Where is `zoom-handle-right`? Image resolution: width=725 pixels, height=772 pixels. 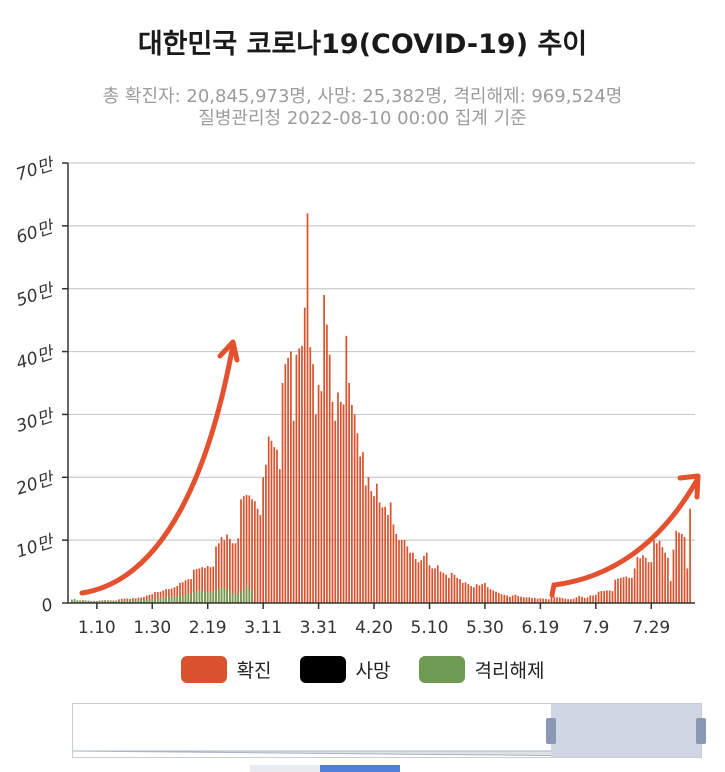 zoom-handle-right is located at coordinates (701, 731).